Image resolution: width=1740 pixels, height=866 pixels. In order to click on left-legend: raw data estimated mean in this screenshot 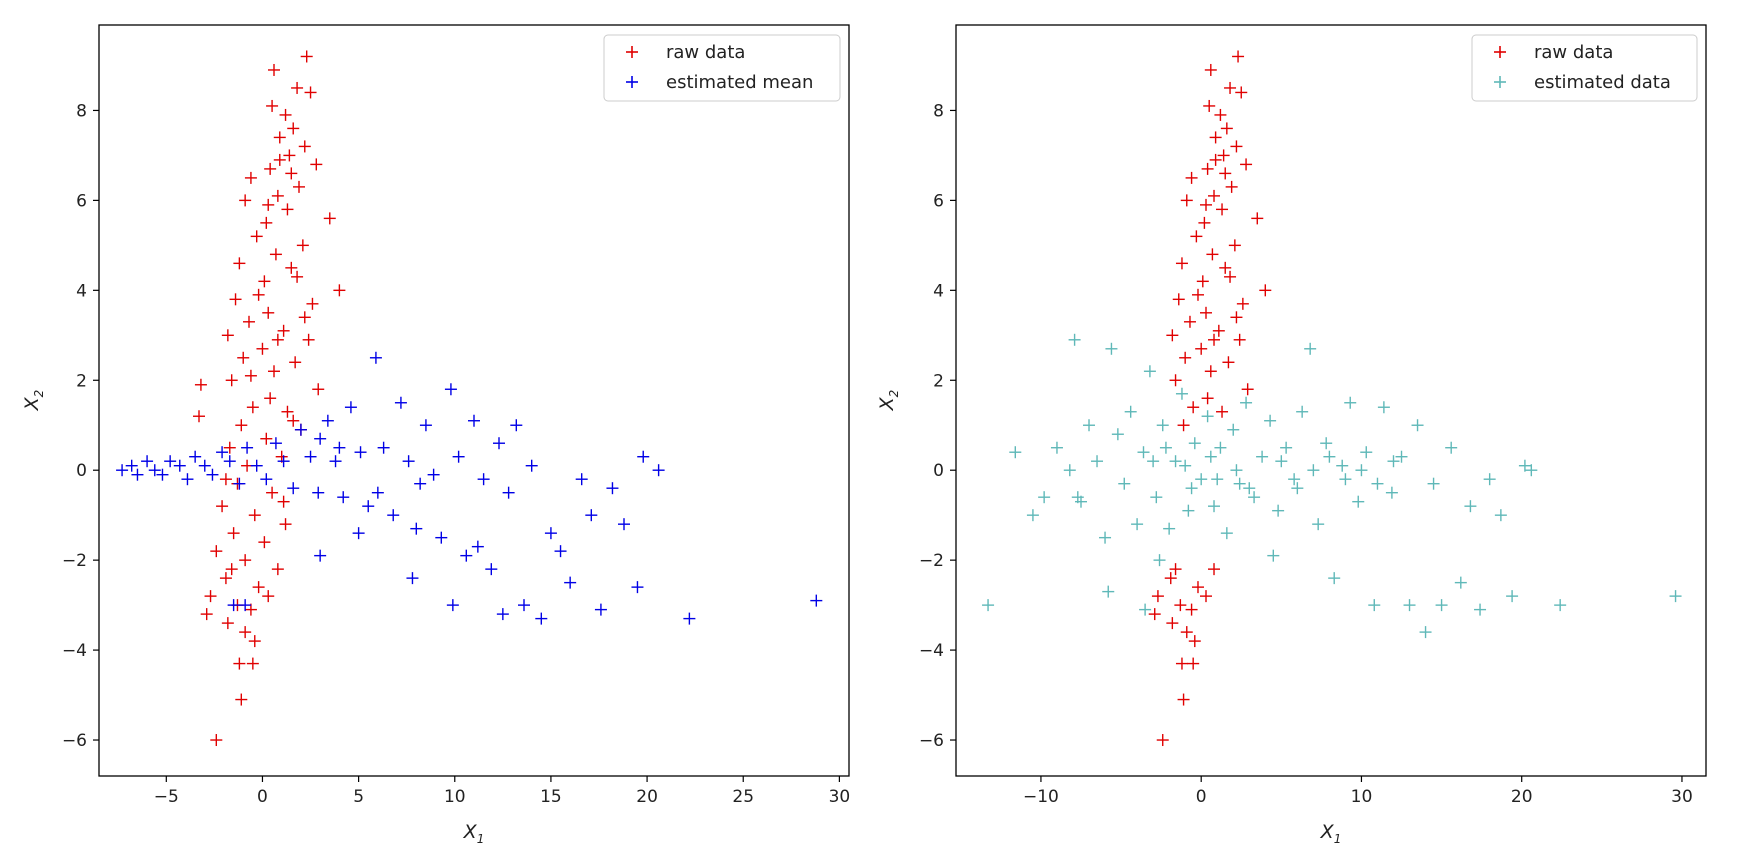, I will do `click(722, 68)`.